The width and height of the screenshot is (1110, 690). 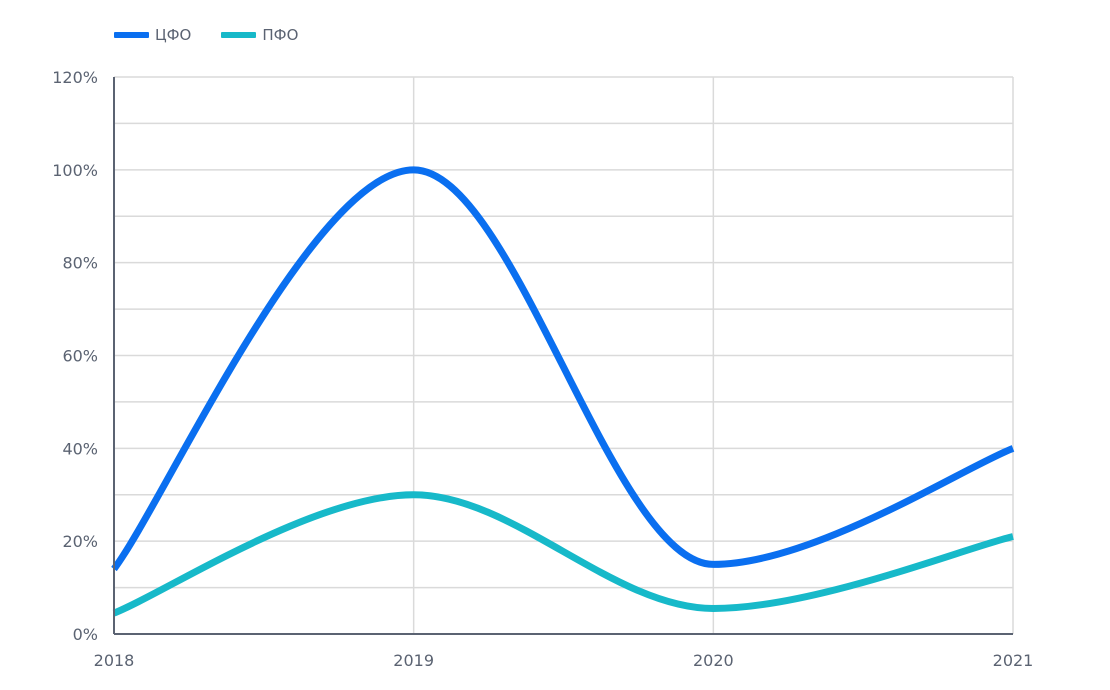 I want to click on y-tick-label: 120%, so click(x=75, y=77).